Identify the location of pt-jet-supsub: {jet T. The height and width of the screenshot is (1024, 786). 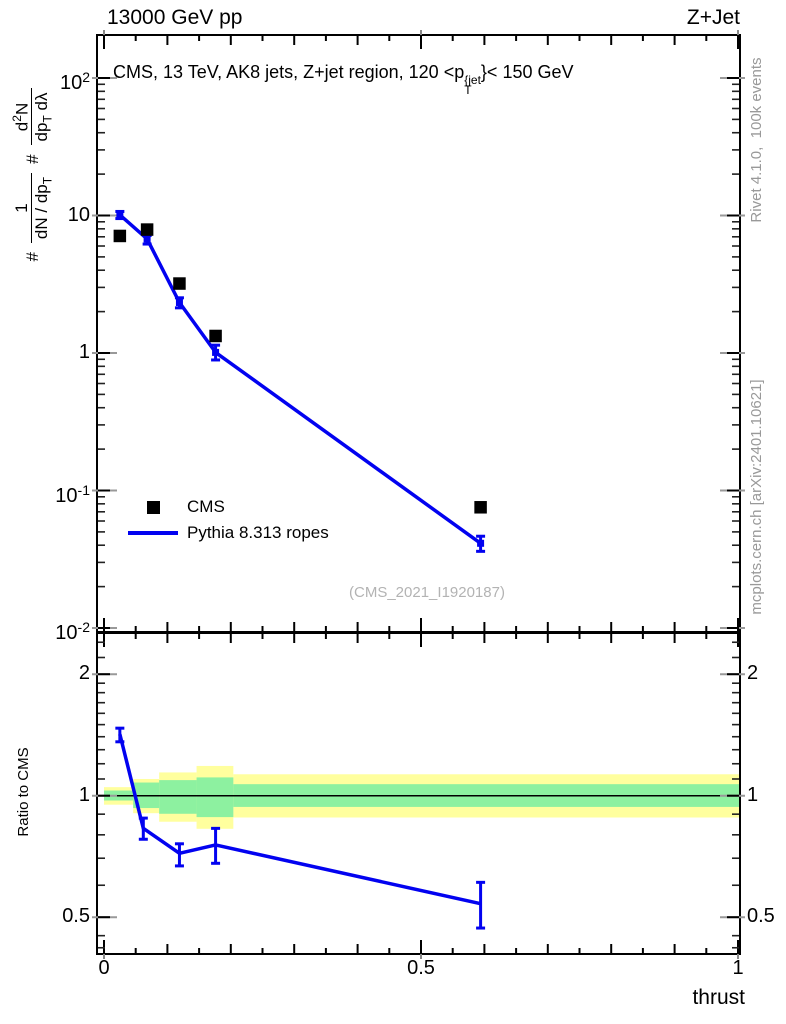
(472, 85).